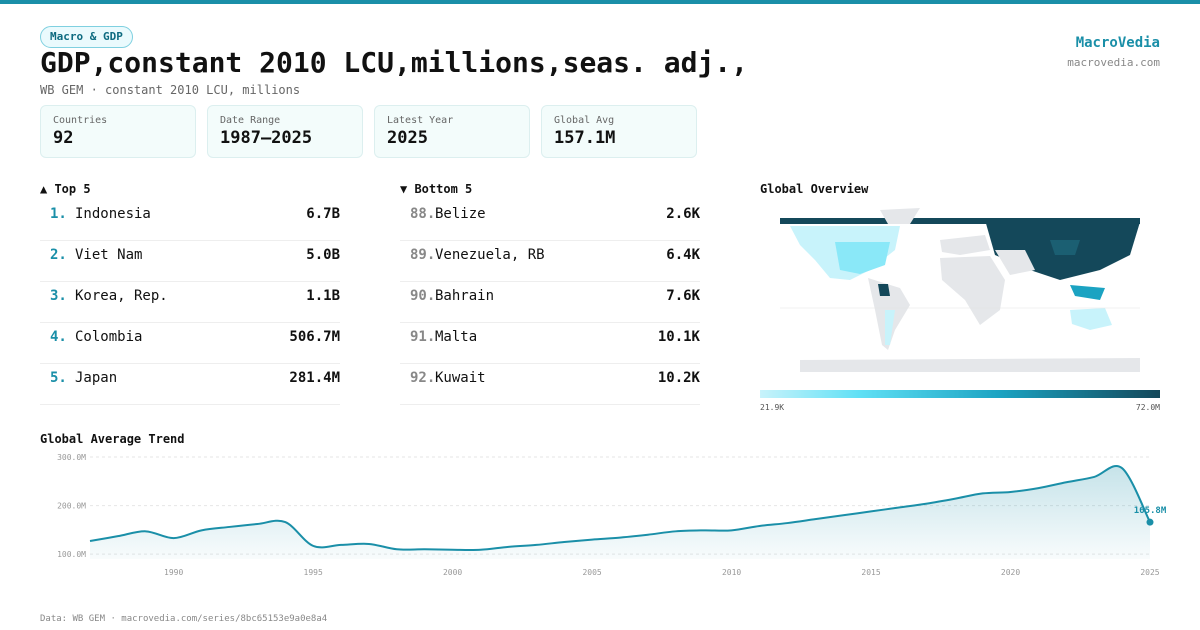  I want to click on rank: 88., so click(423, 214).